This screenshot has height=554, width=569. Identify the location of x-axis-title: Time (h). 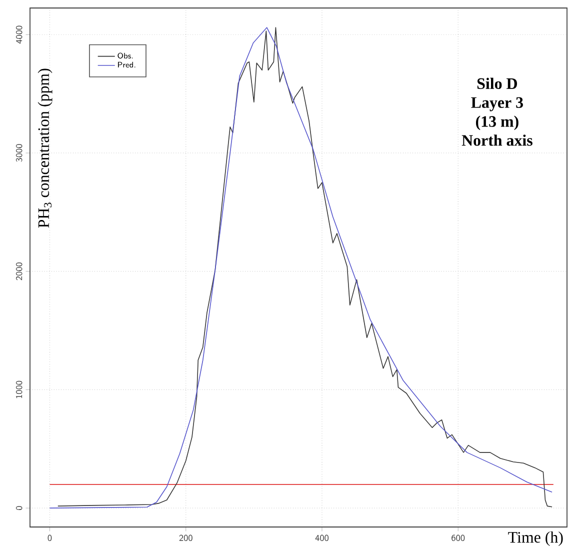
(535, 539).